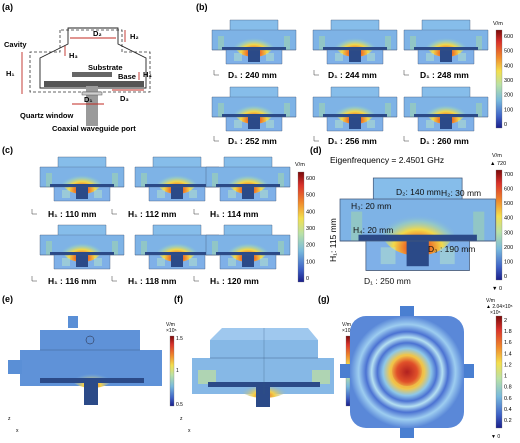 Image resolution: width=520 pixels, height=443 pixels. I want to click on colorbar-d-max: ▲ 720, so click(498, 164).